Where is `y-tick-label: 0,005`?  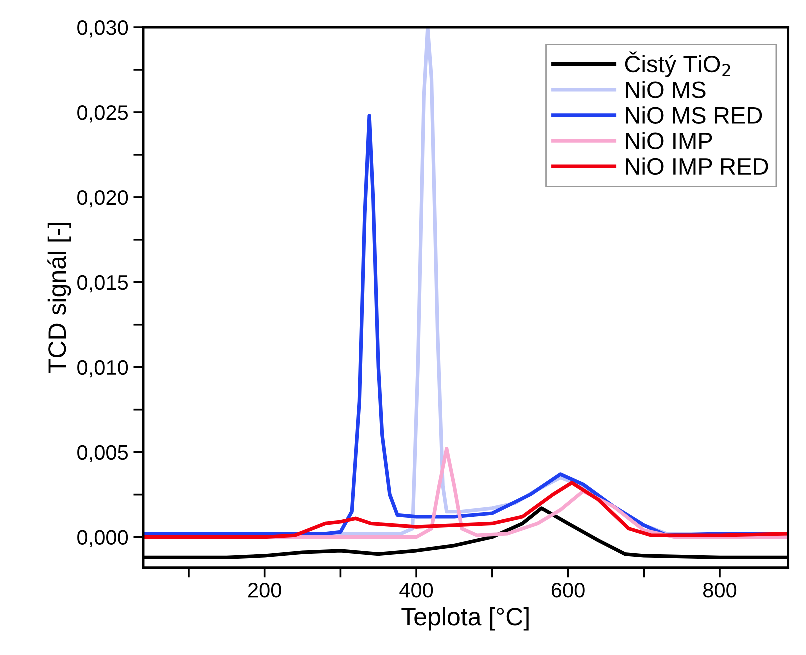 y-tick-label: 0,005 is located at coordinates (103, 454).